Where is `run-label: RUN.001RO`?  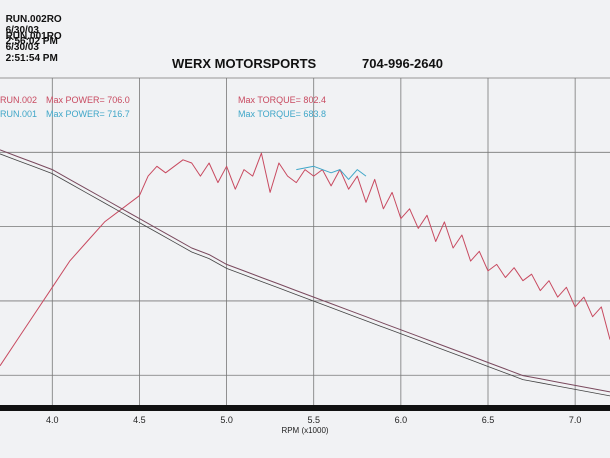
run-label: RUN.001RO is located at coordinates (33, 36).